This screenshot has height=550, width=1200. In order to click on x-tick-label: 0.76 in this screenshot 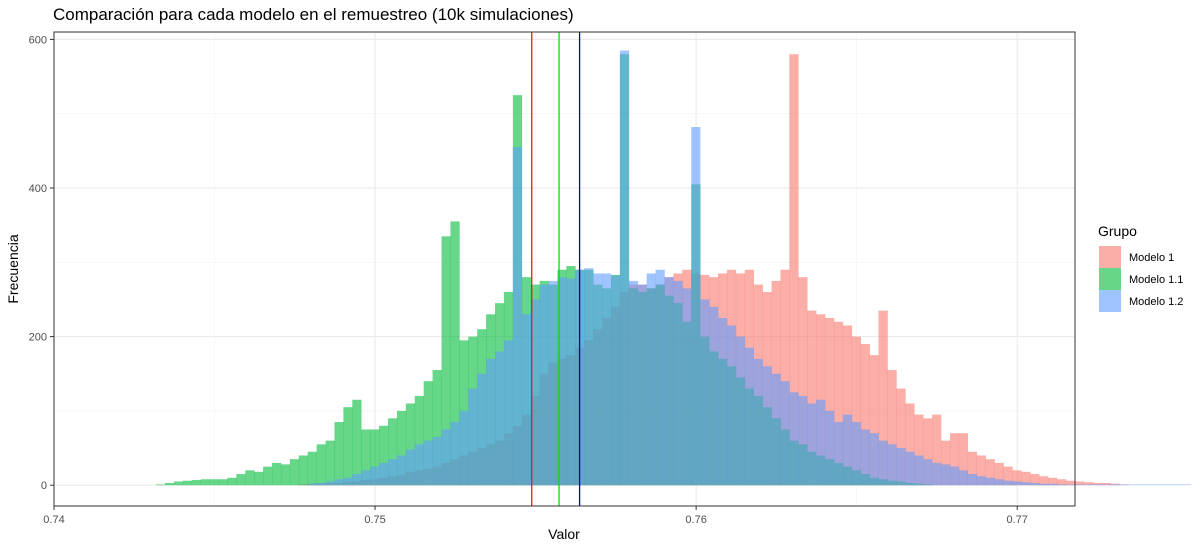, I will do `click(695, 520)`.